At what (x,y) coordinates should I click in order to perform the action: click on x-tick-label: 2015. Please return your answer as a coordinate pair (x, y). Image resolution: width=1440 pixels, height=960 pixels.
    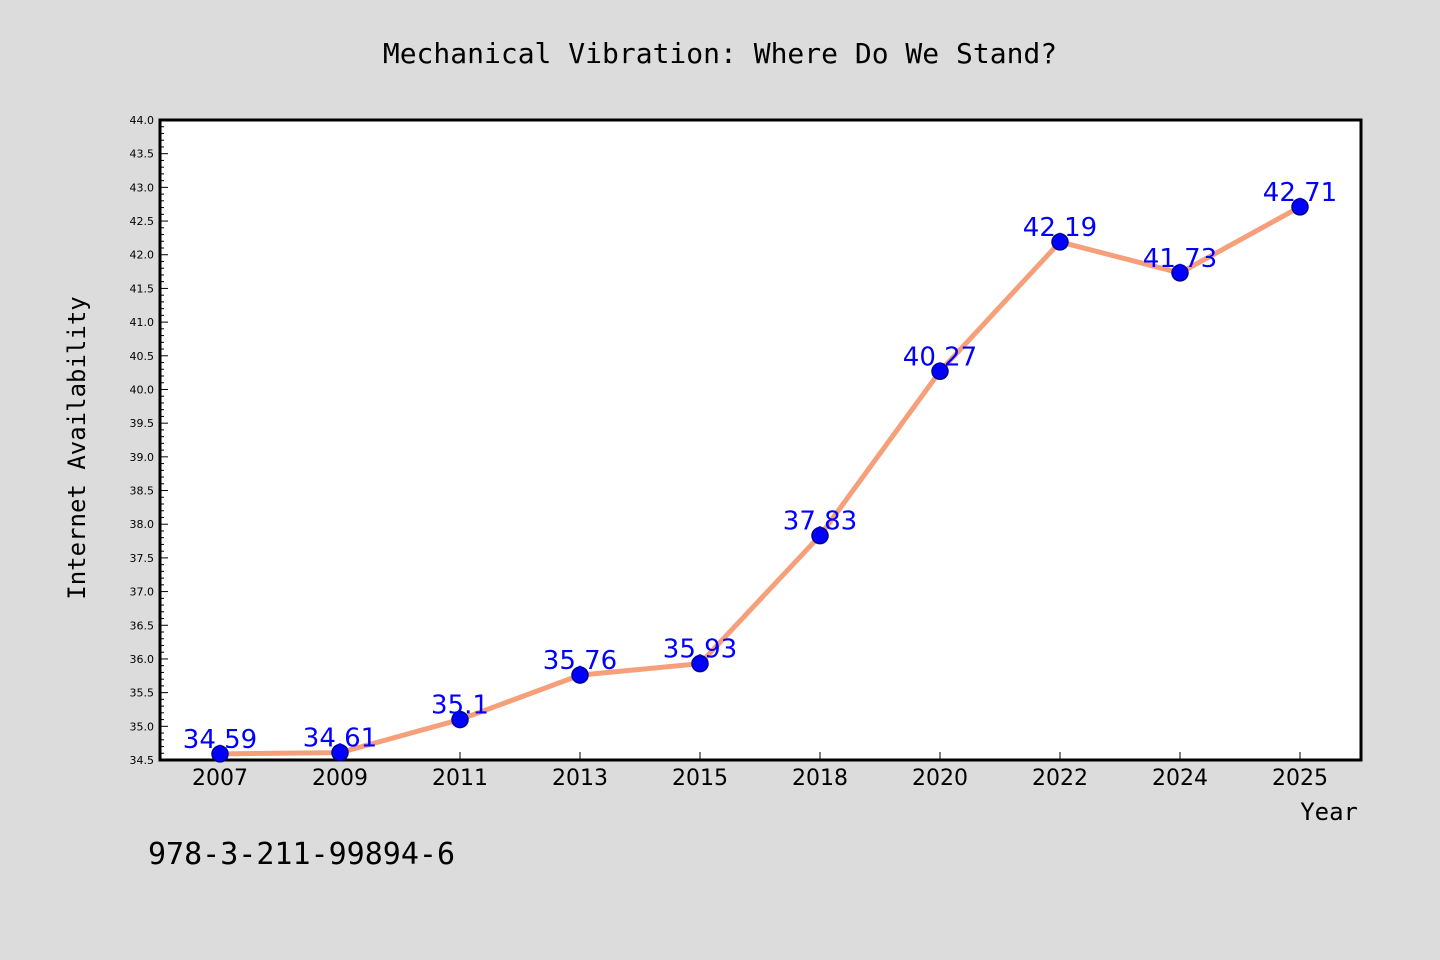
    Looking at the image, I should click on (700, 778).